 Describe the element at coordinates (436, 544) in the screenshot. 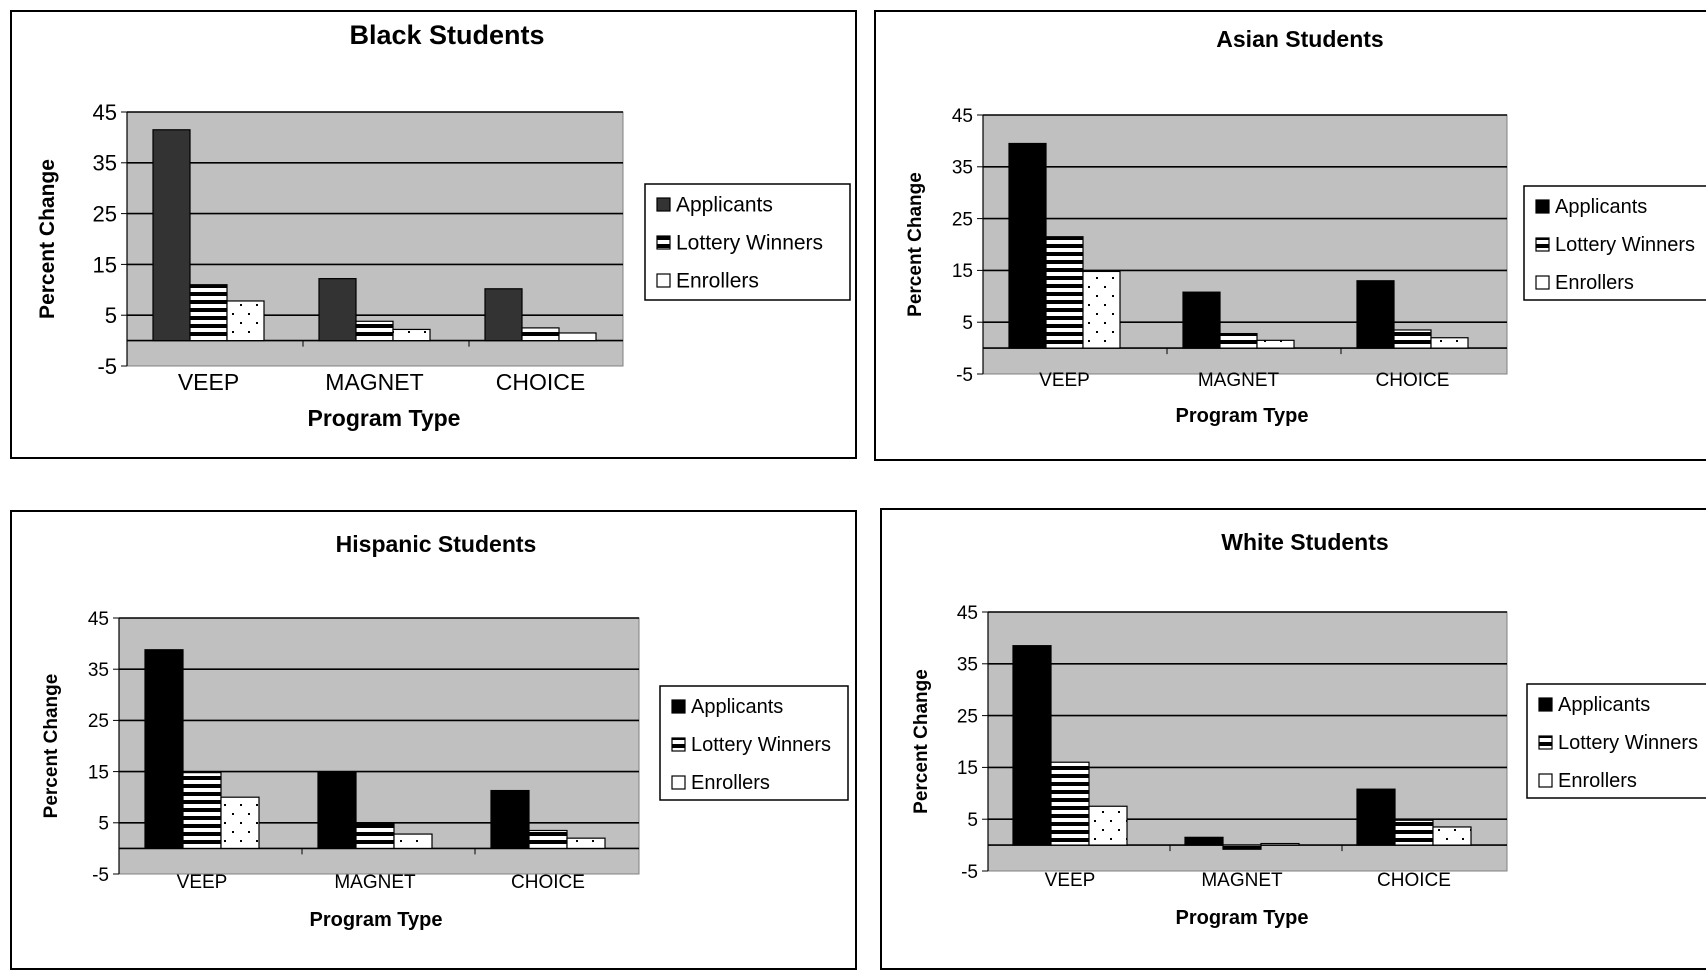

I see `chart-title: Hispanic Students` at that location.